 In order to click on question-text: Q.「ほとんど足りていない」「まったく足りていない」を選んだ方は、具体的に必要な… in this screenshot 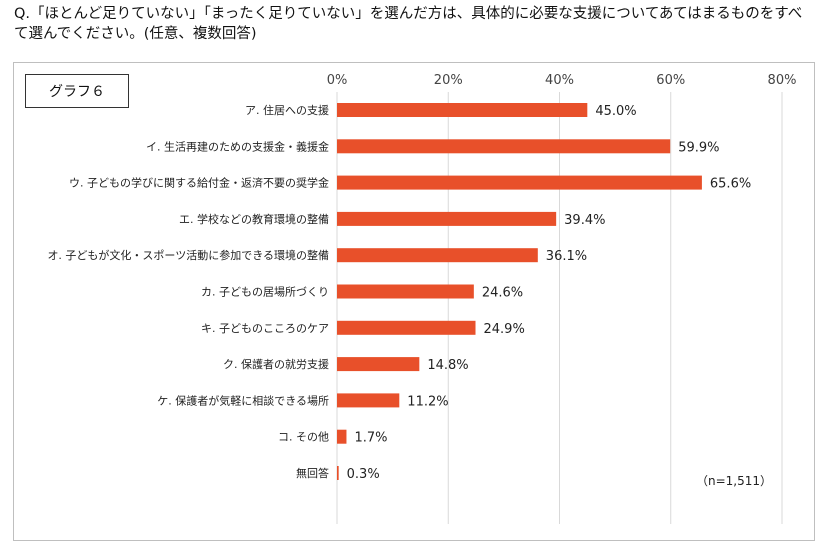, I will do `click(408, 24)`.